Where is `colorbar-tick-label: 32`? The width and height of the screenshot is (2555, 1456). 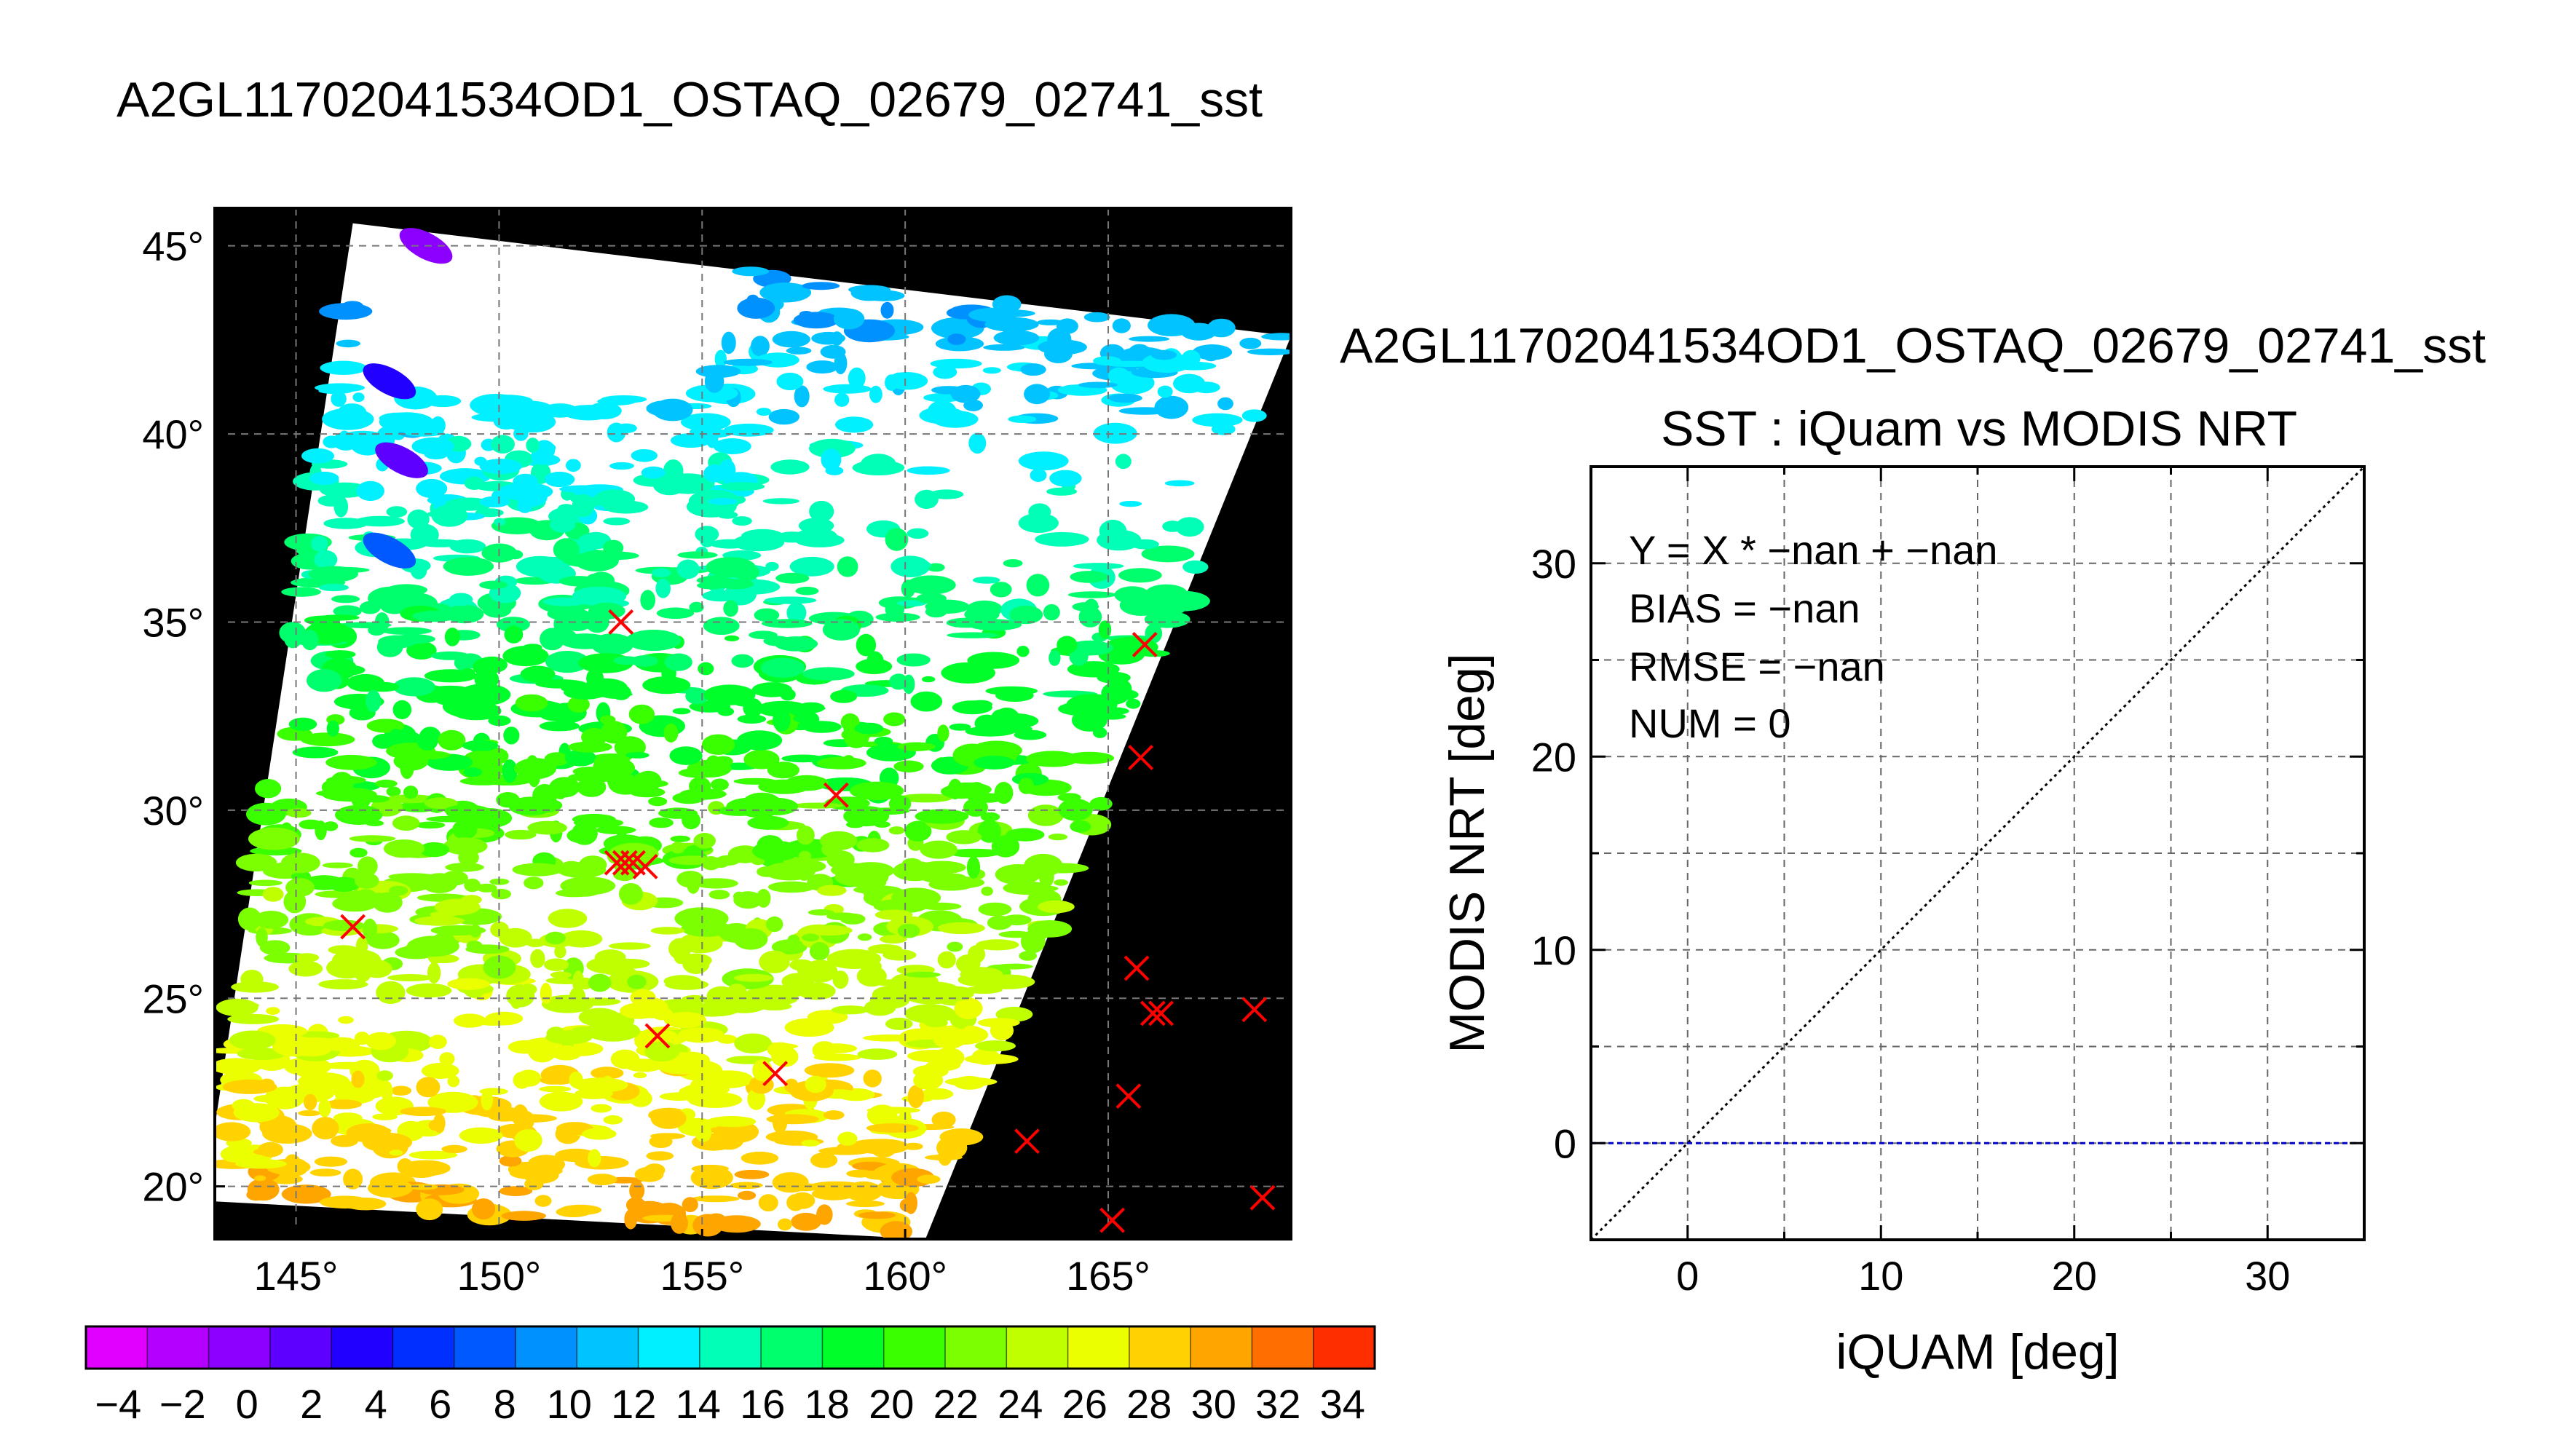 colorbar-tick-label: 32 is located at coordinates (1277, 1404).